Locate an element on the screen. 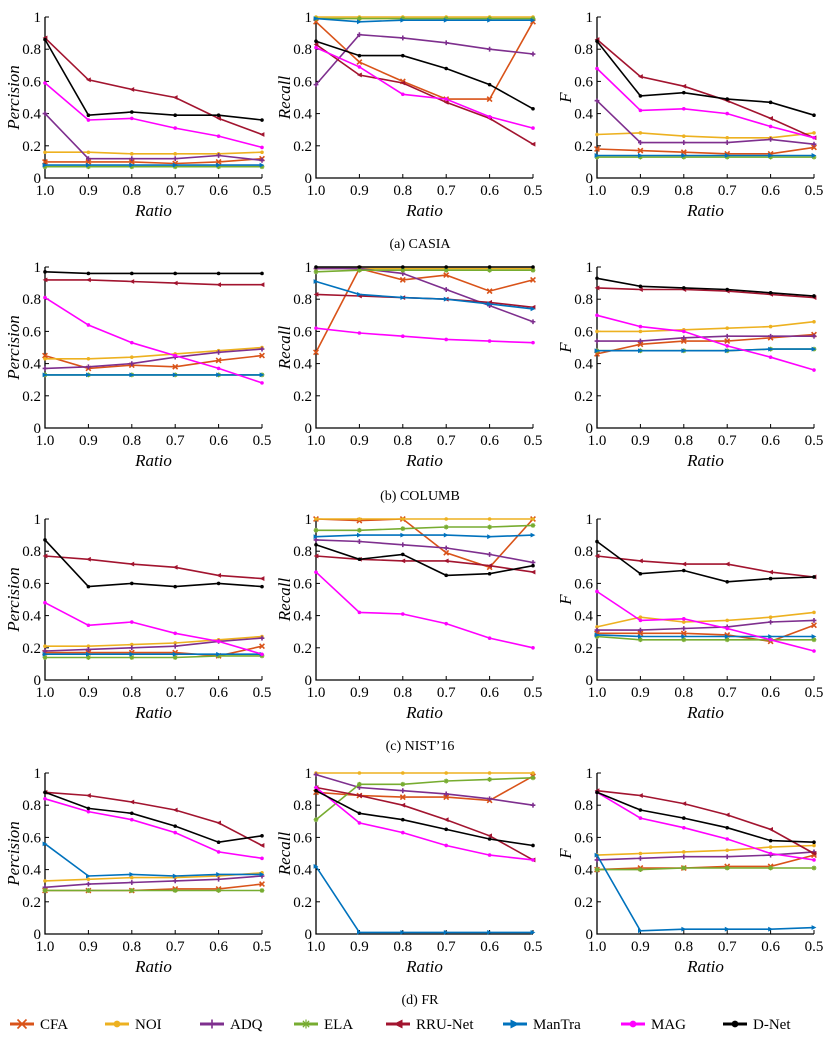 The width and height of the screenshot is (831, 1038). series-line-mantra is located at coordinates (705, 636).